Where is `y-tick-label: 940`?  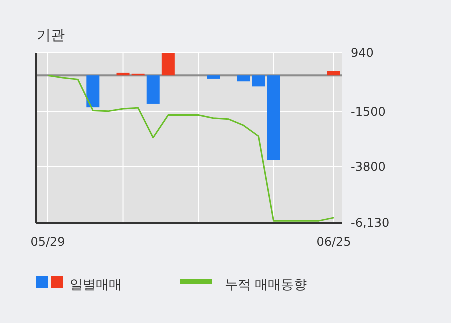
y-tick-label: 940 is located at coordinates (362, 53).